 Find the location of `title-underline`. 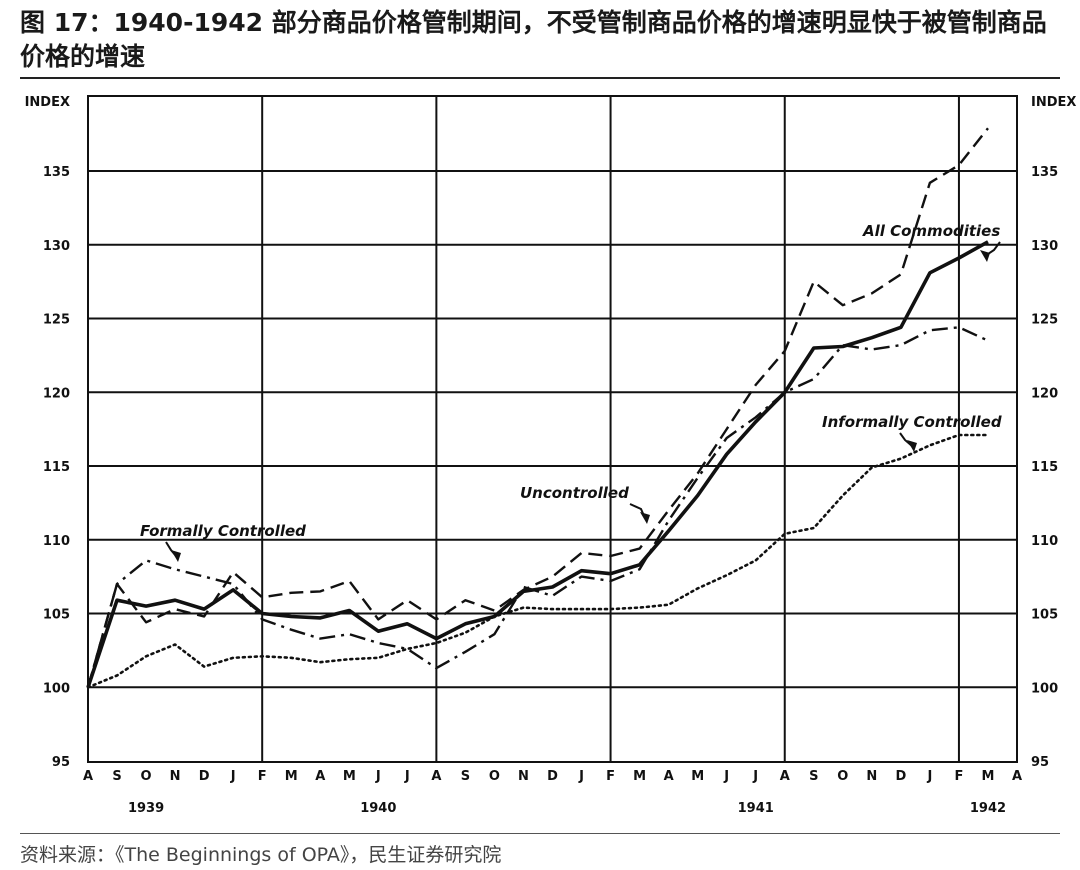

title-underline is located at coordinates (540, 78).